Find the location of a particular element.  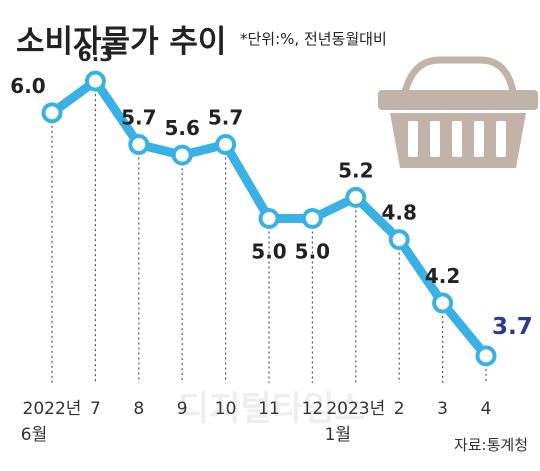

value-label: 4.2 is located at coordinates (442, 276).